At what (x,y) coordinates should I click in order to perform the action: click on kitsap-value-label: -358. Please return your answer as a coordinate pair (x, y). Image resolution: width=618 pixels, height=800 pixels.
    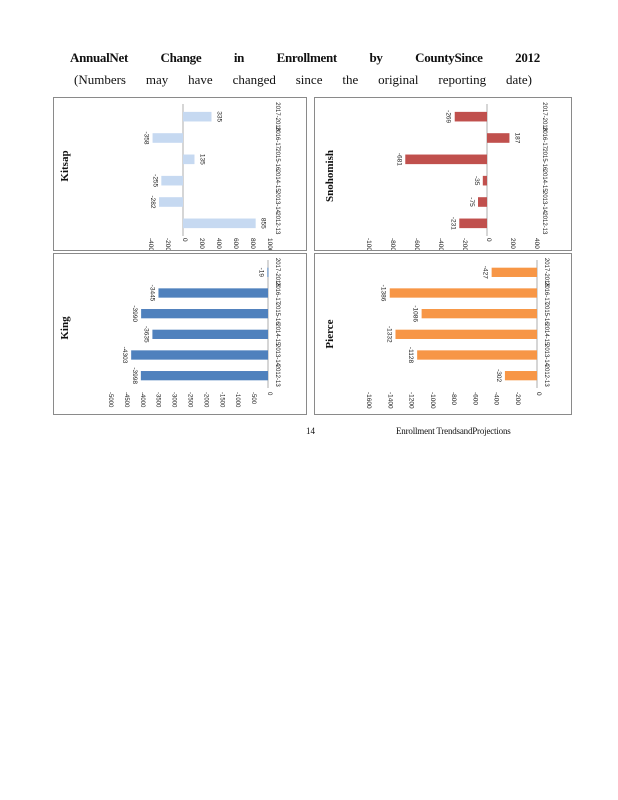
    Looking at the image, I should click on (146, 137).